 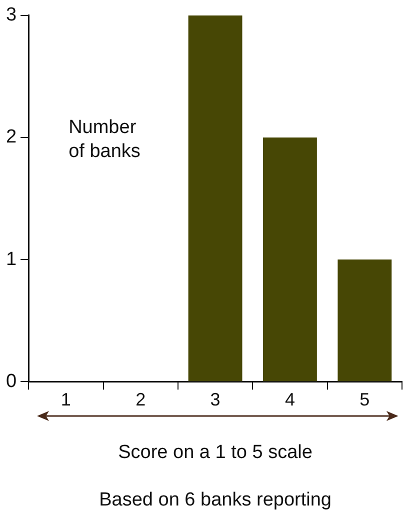 I want to click on y-tick-label: 0, so click(x=11, y=381).